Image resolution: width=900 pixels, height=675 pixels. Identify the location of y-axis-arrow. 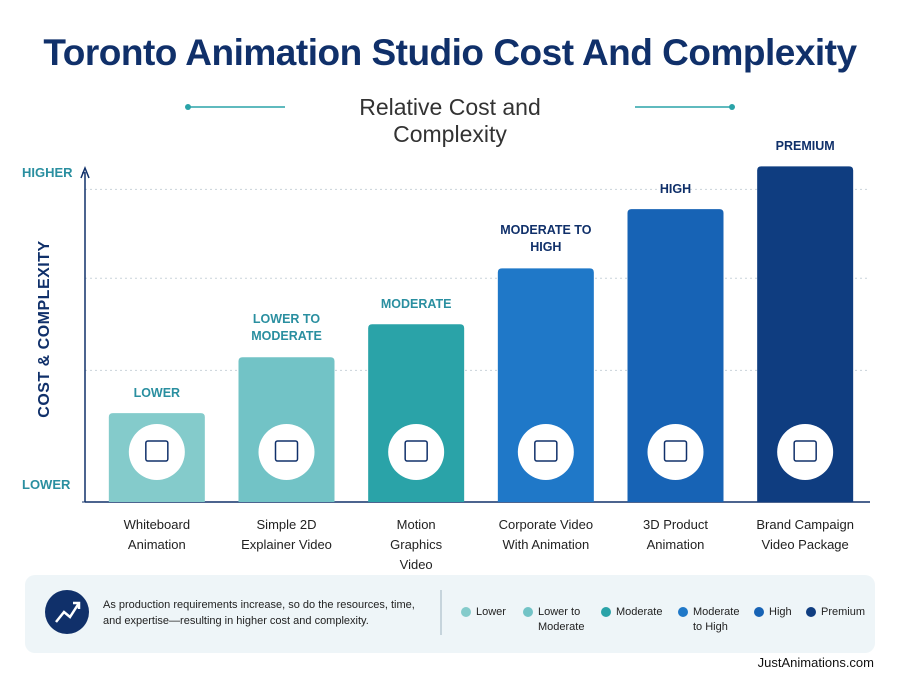
(85, 172).